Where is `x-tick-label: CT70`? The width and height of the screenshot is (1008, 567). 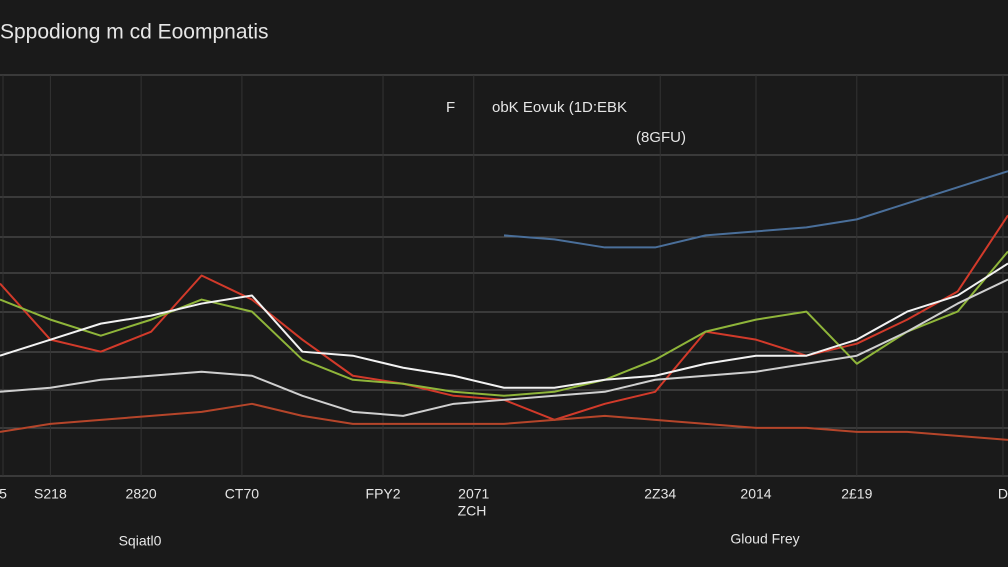
x-tick-label: CT70 is located at coordinates (242, 494).